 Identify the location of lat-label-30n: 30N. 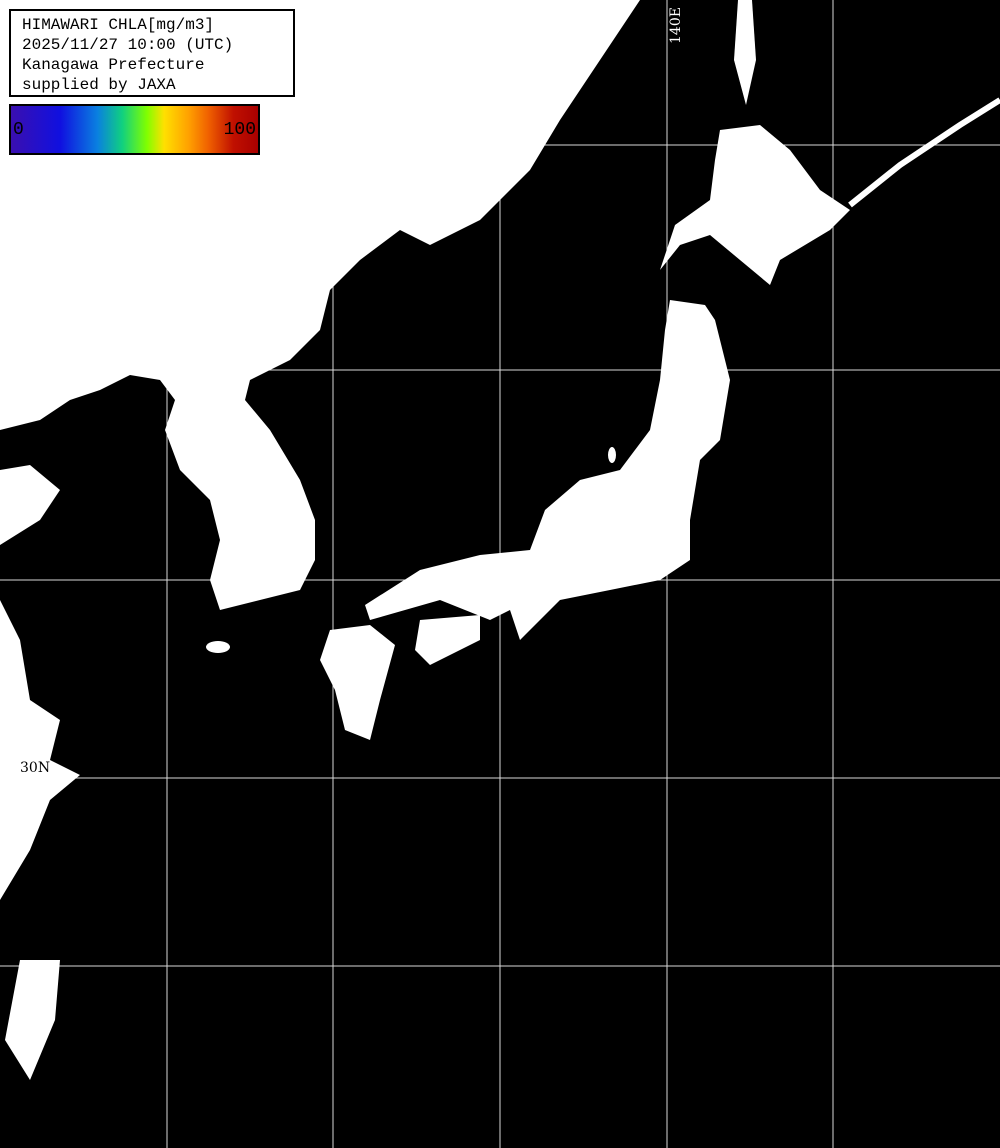
(35, 768).